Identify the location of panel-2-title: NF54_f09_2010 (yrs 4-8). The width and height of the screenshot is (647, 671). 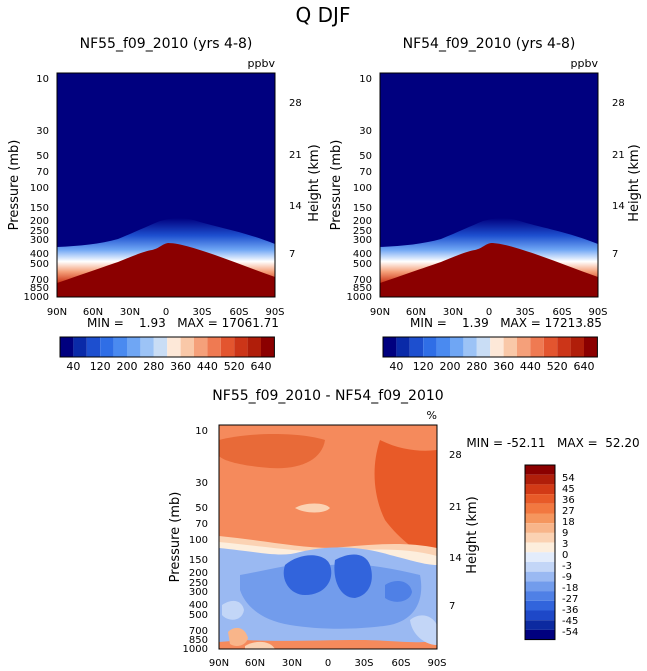
(489, 44).